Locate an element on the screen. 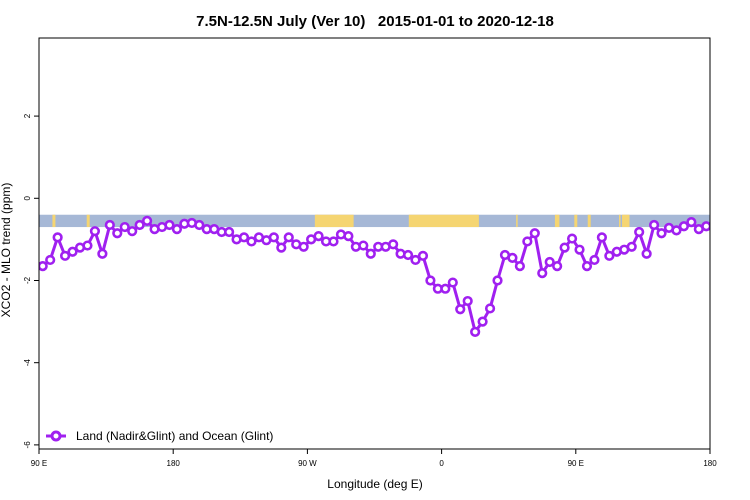 This screenshot has height=500, width=750. ocean-band is located at coordinates (374, 221).